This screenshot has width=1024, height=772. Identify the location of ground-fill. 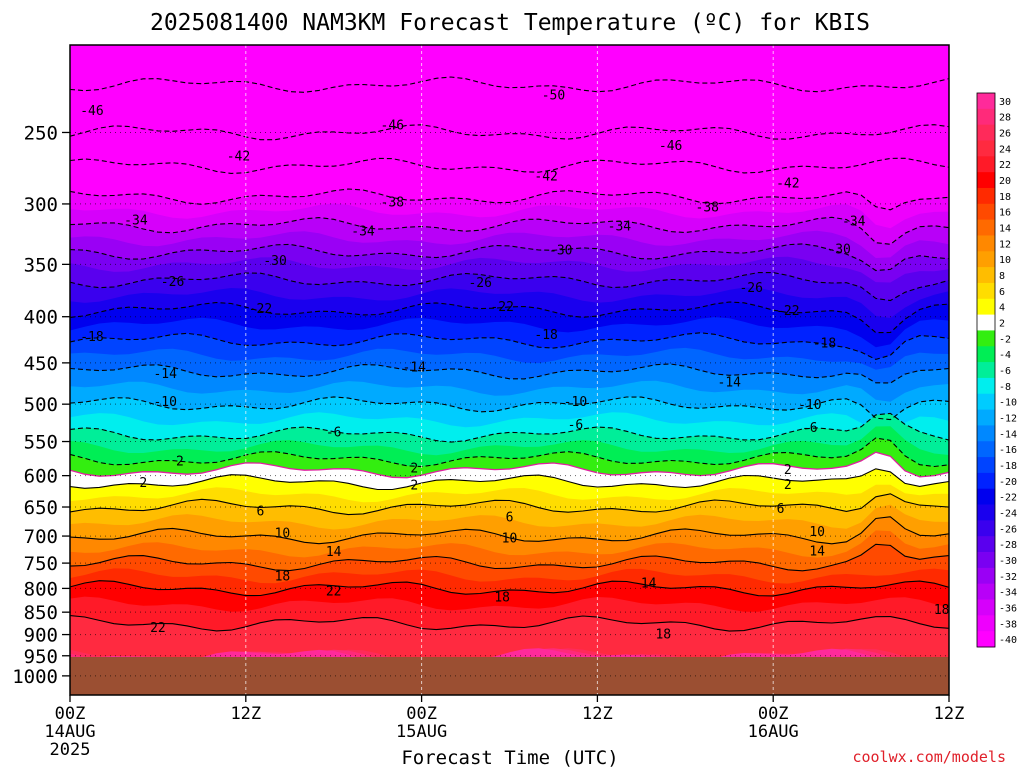
(509, 676).